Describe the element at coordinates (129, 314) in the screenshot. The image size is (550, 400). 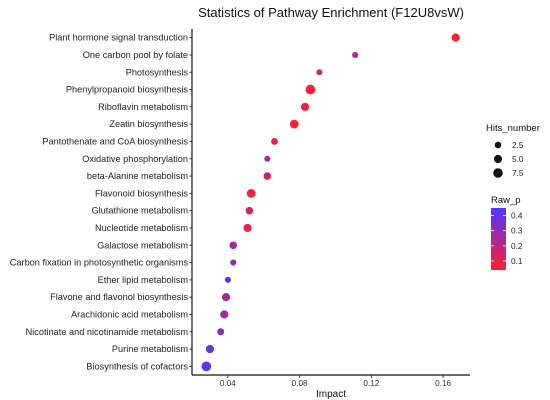
I see `category-label: Arachidonic acid metabolism` at that location.